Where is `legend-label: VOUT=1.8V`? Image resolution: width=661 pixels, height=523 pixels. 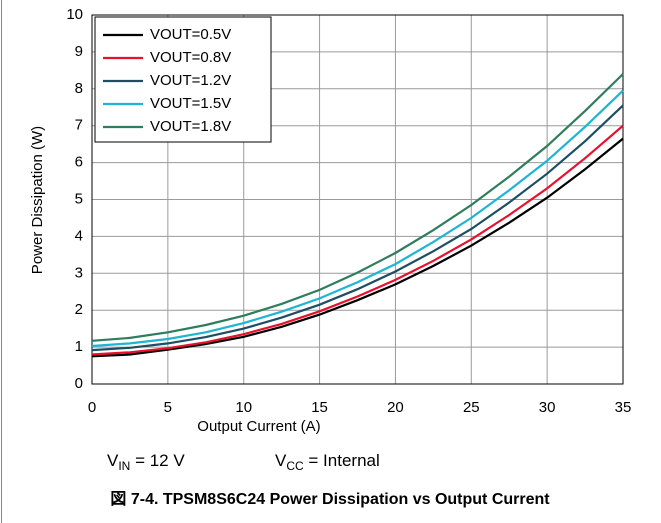 legend-label: VOUT=1.8V is located at coordinates (190, 126).